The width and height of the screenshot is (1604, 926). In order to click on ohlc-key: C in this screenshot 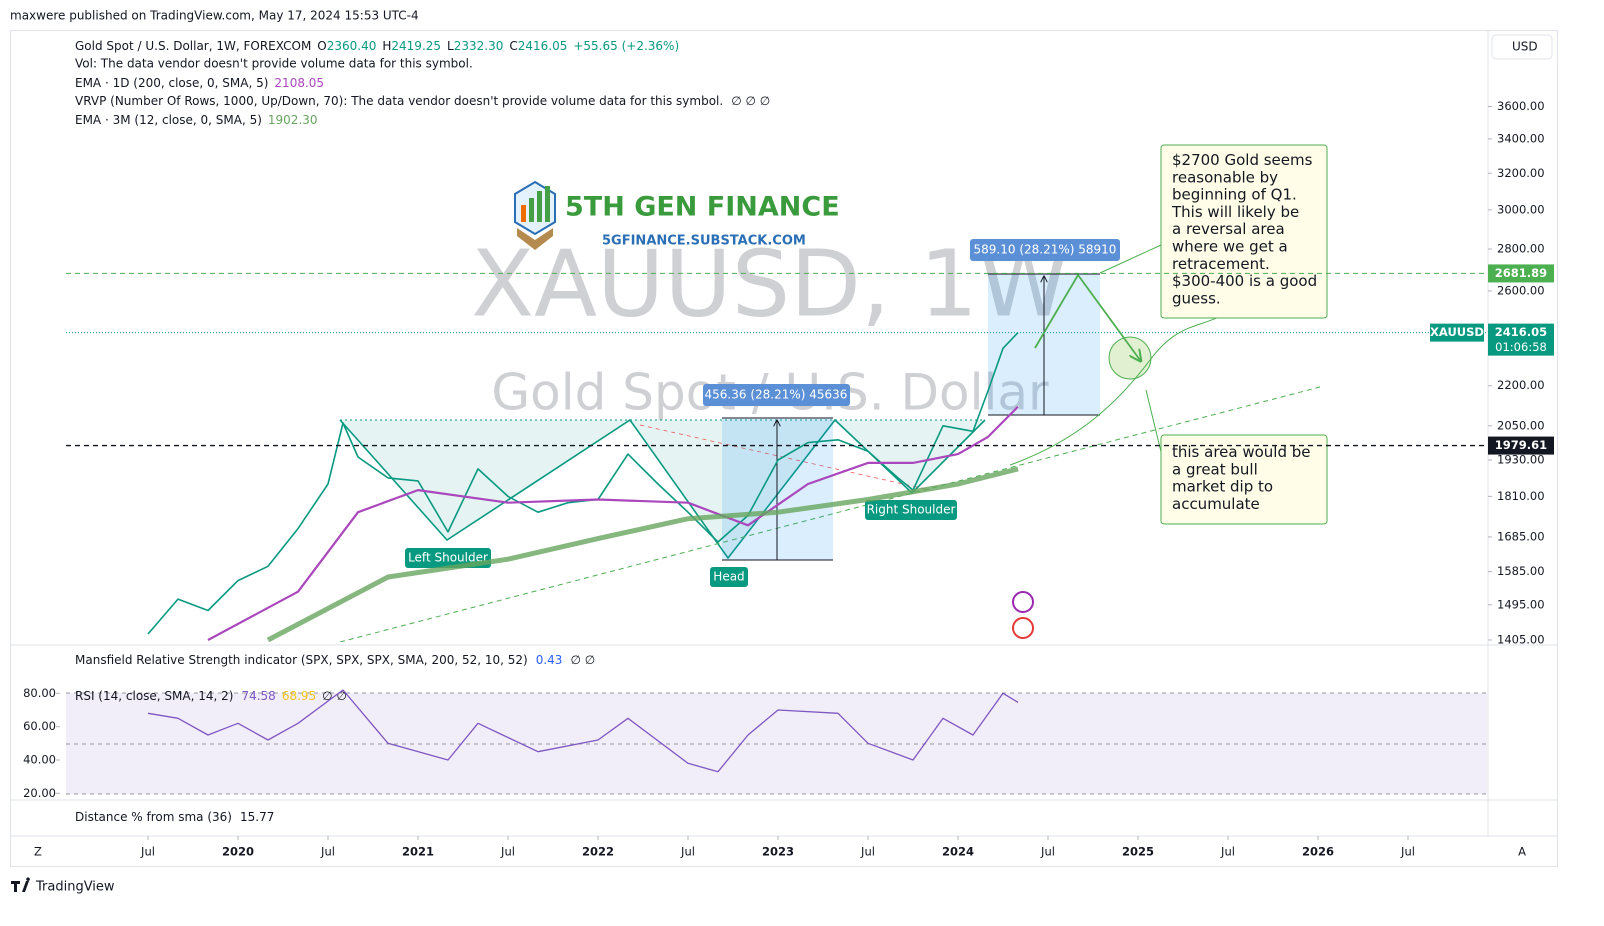, I will do `click(513, 46)`.